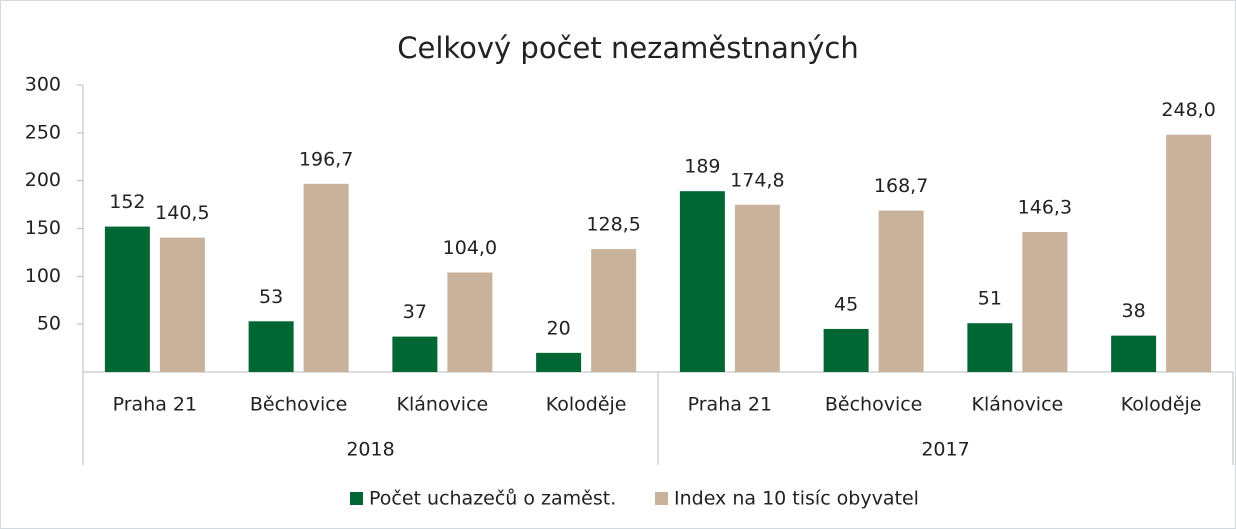  Describe the element at coordinates (127, 202) in the screenshot. I see `data-label: 152` at that location.